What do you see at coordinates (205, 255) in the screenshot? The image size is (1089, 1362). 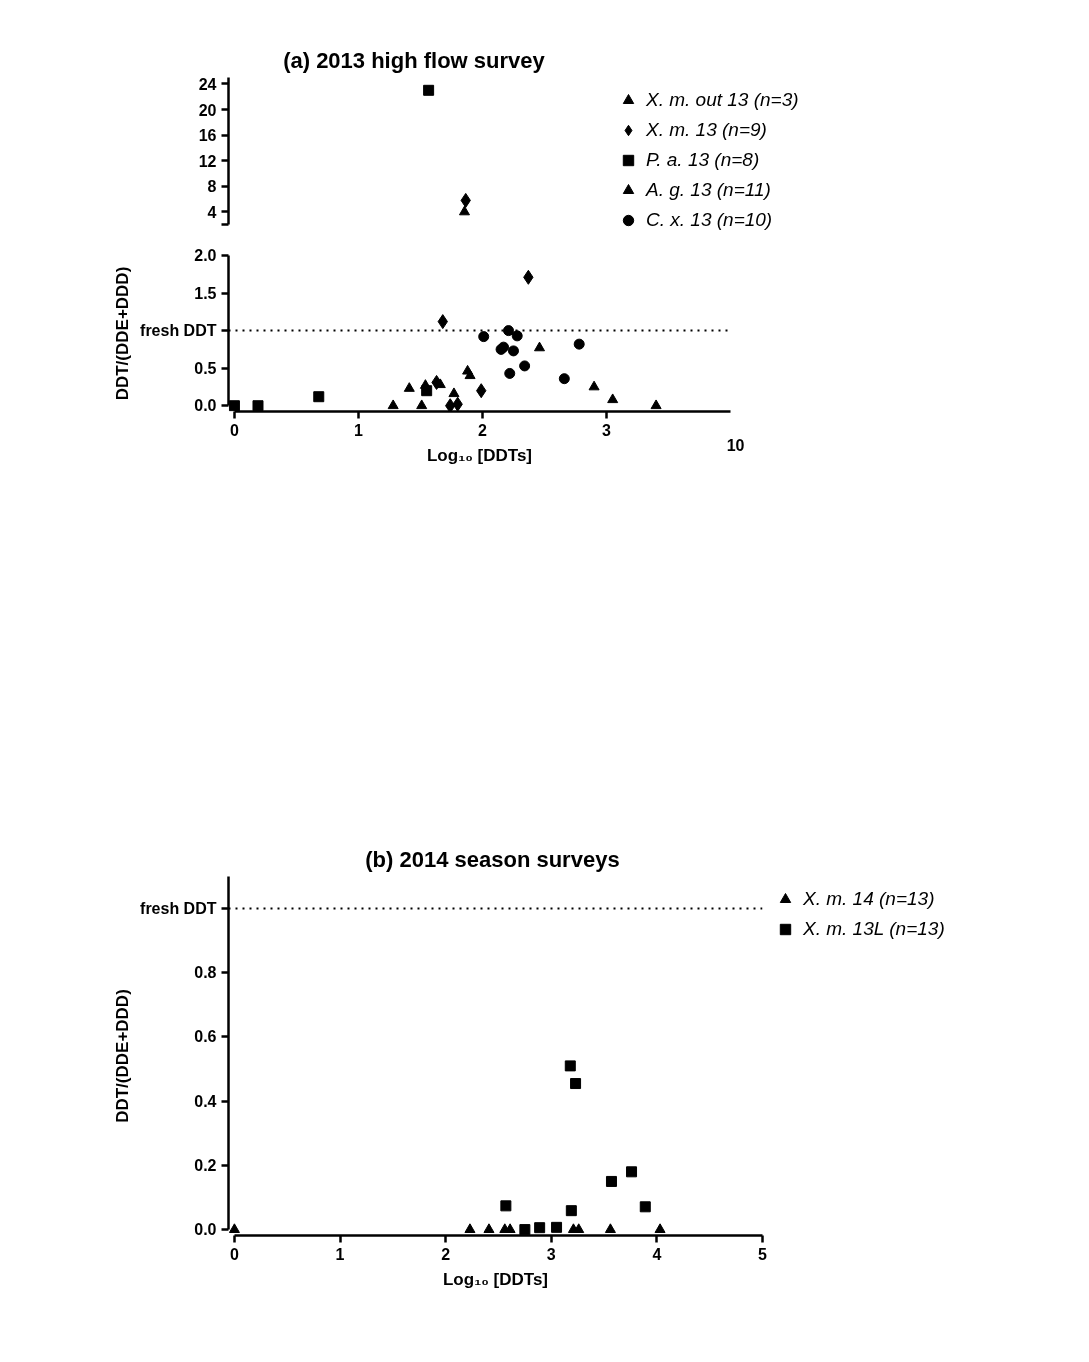 I see `y-tick-label: 2.0` at bounding box center [205, 255].